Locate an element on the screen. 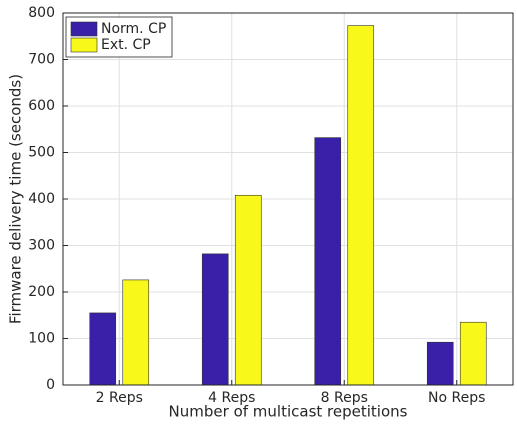 The width and height of the screenshot is (517, 426). y-tick-label: 100 is located at coordinates (41, 339).